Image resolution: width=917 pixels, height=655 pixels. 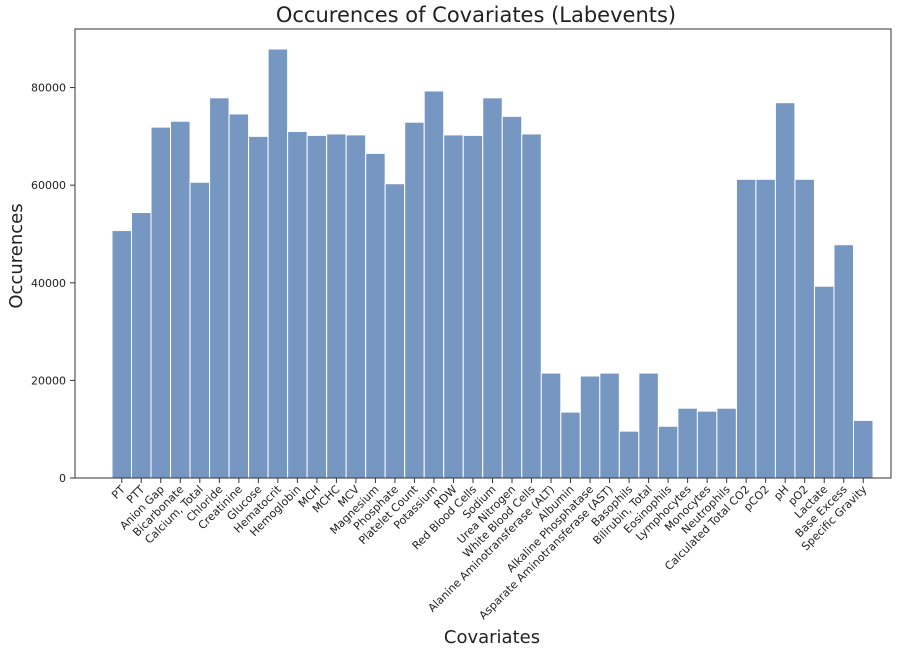 What do you see at coordinates (16, 255) in the screenshot?
I see `y-axis-label: Occurences` at bounding box center [16, 255].